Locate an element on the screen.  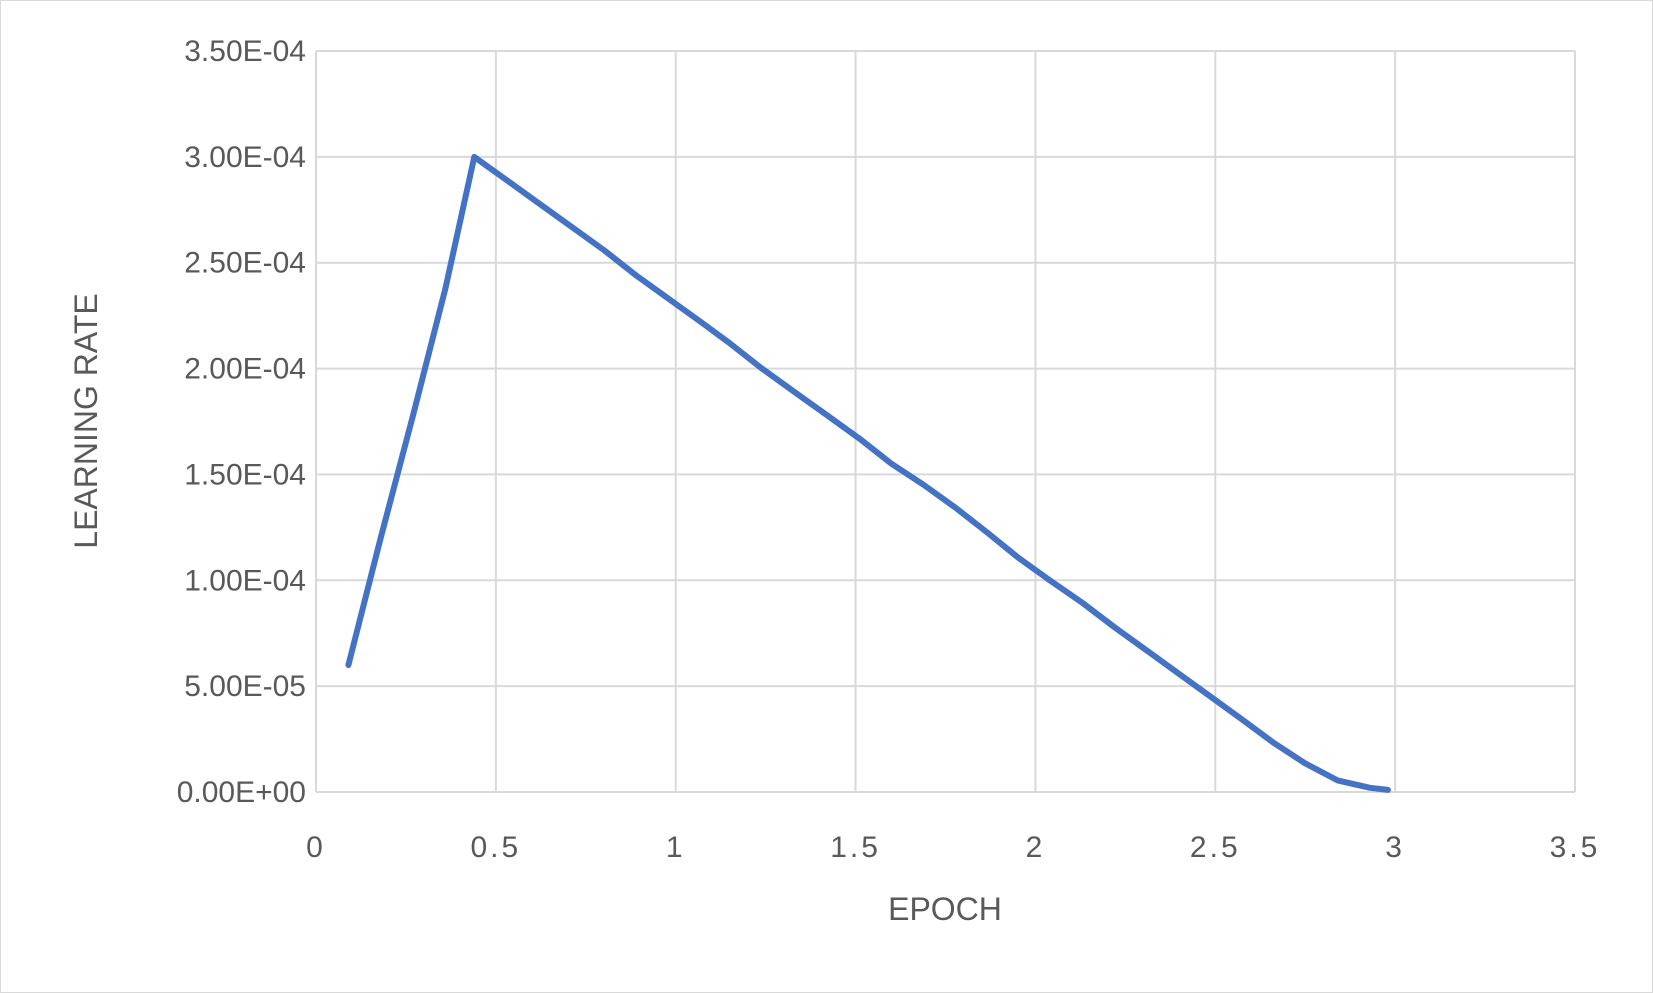
y-tick-label: 3.00E-04 is located at coordinates (245, 157).